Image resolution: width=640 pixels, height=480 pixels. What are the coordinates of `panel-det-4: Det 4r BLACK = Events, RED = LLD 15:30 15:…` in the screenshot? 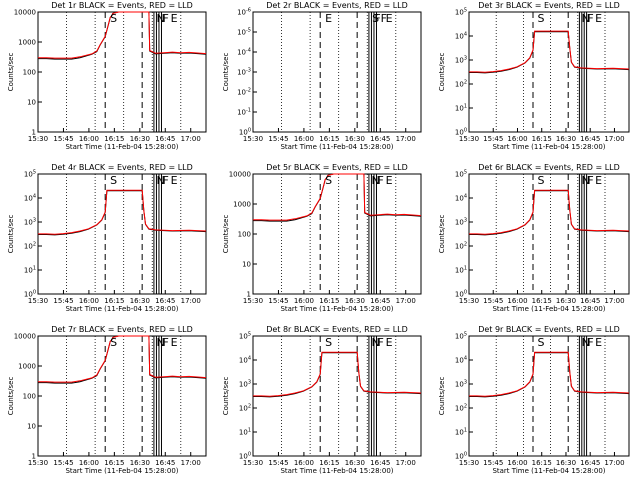 It's located at (107, 238).